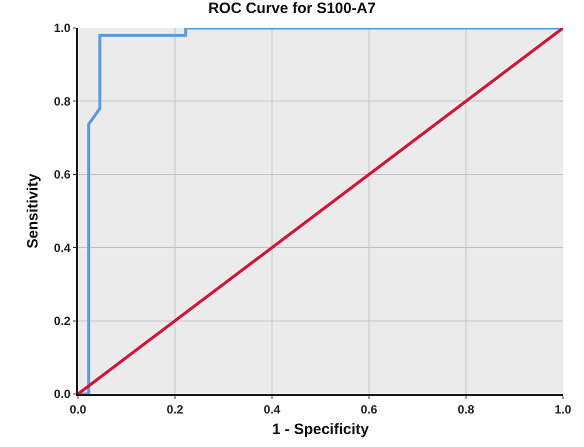  Describe the element at coordinates (563, 409) in the screenshot. I see `x-tick-label: 1.0` at that location.